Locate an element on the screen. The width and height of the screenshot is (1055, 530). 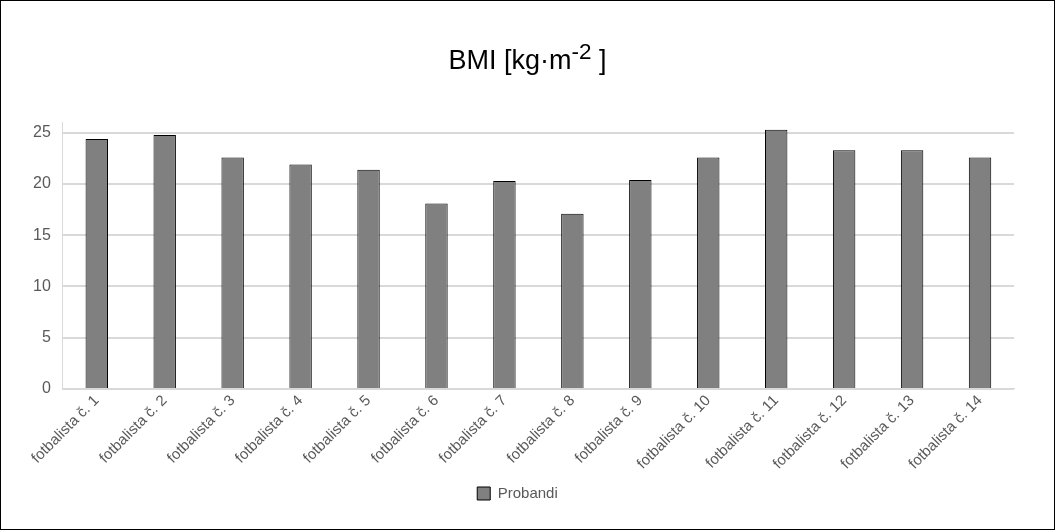
y-tick-label: 15 is located at coordinates (42, 234).